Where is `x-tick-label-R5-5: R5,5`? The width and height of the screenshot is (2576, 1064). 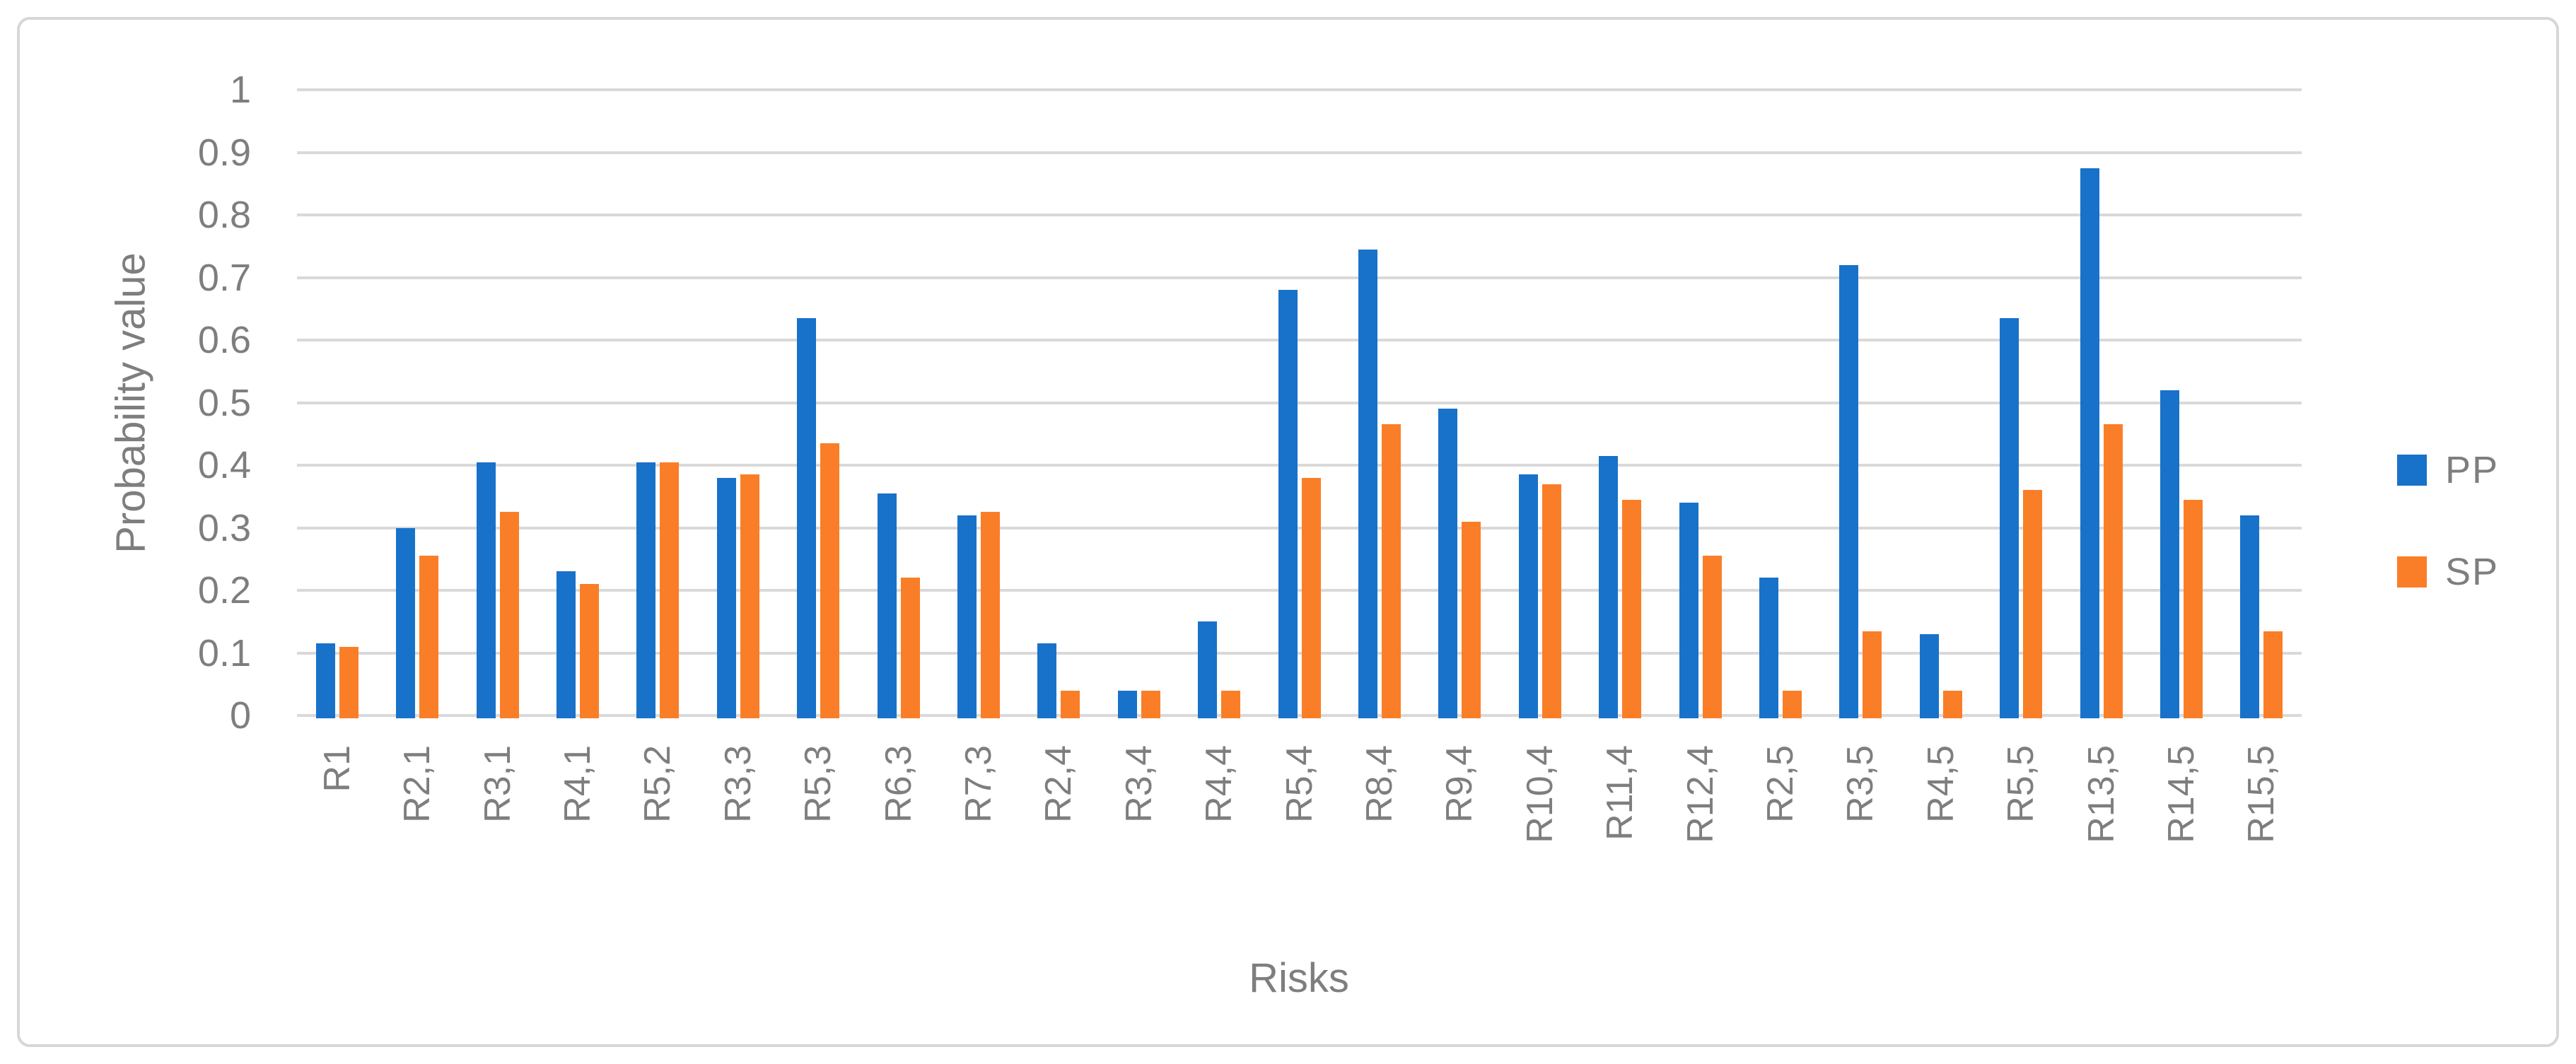 x-tick-label-R5-5: R5,5 is located at coordinates (2021, 784).